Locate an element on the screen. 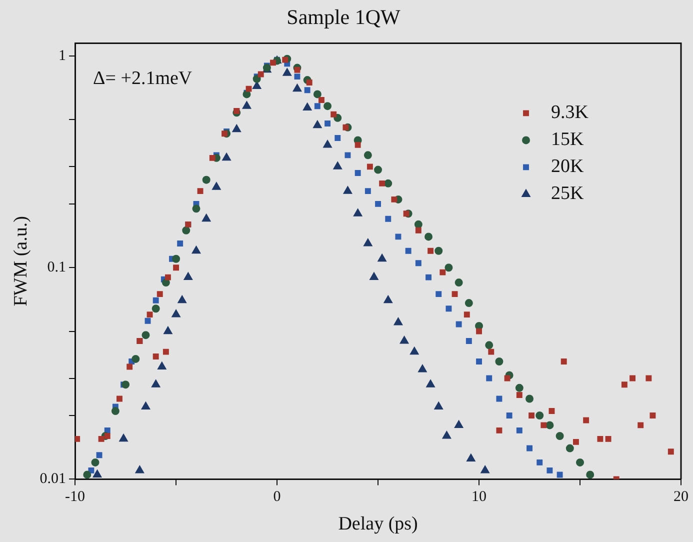 This screenshot has height=542, width=693. x-tick-label: 10 is located at coordinates (479, 497).